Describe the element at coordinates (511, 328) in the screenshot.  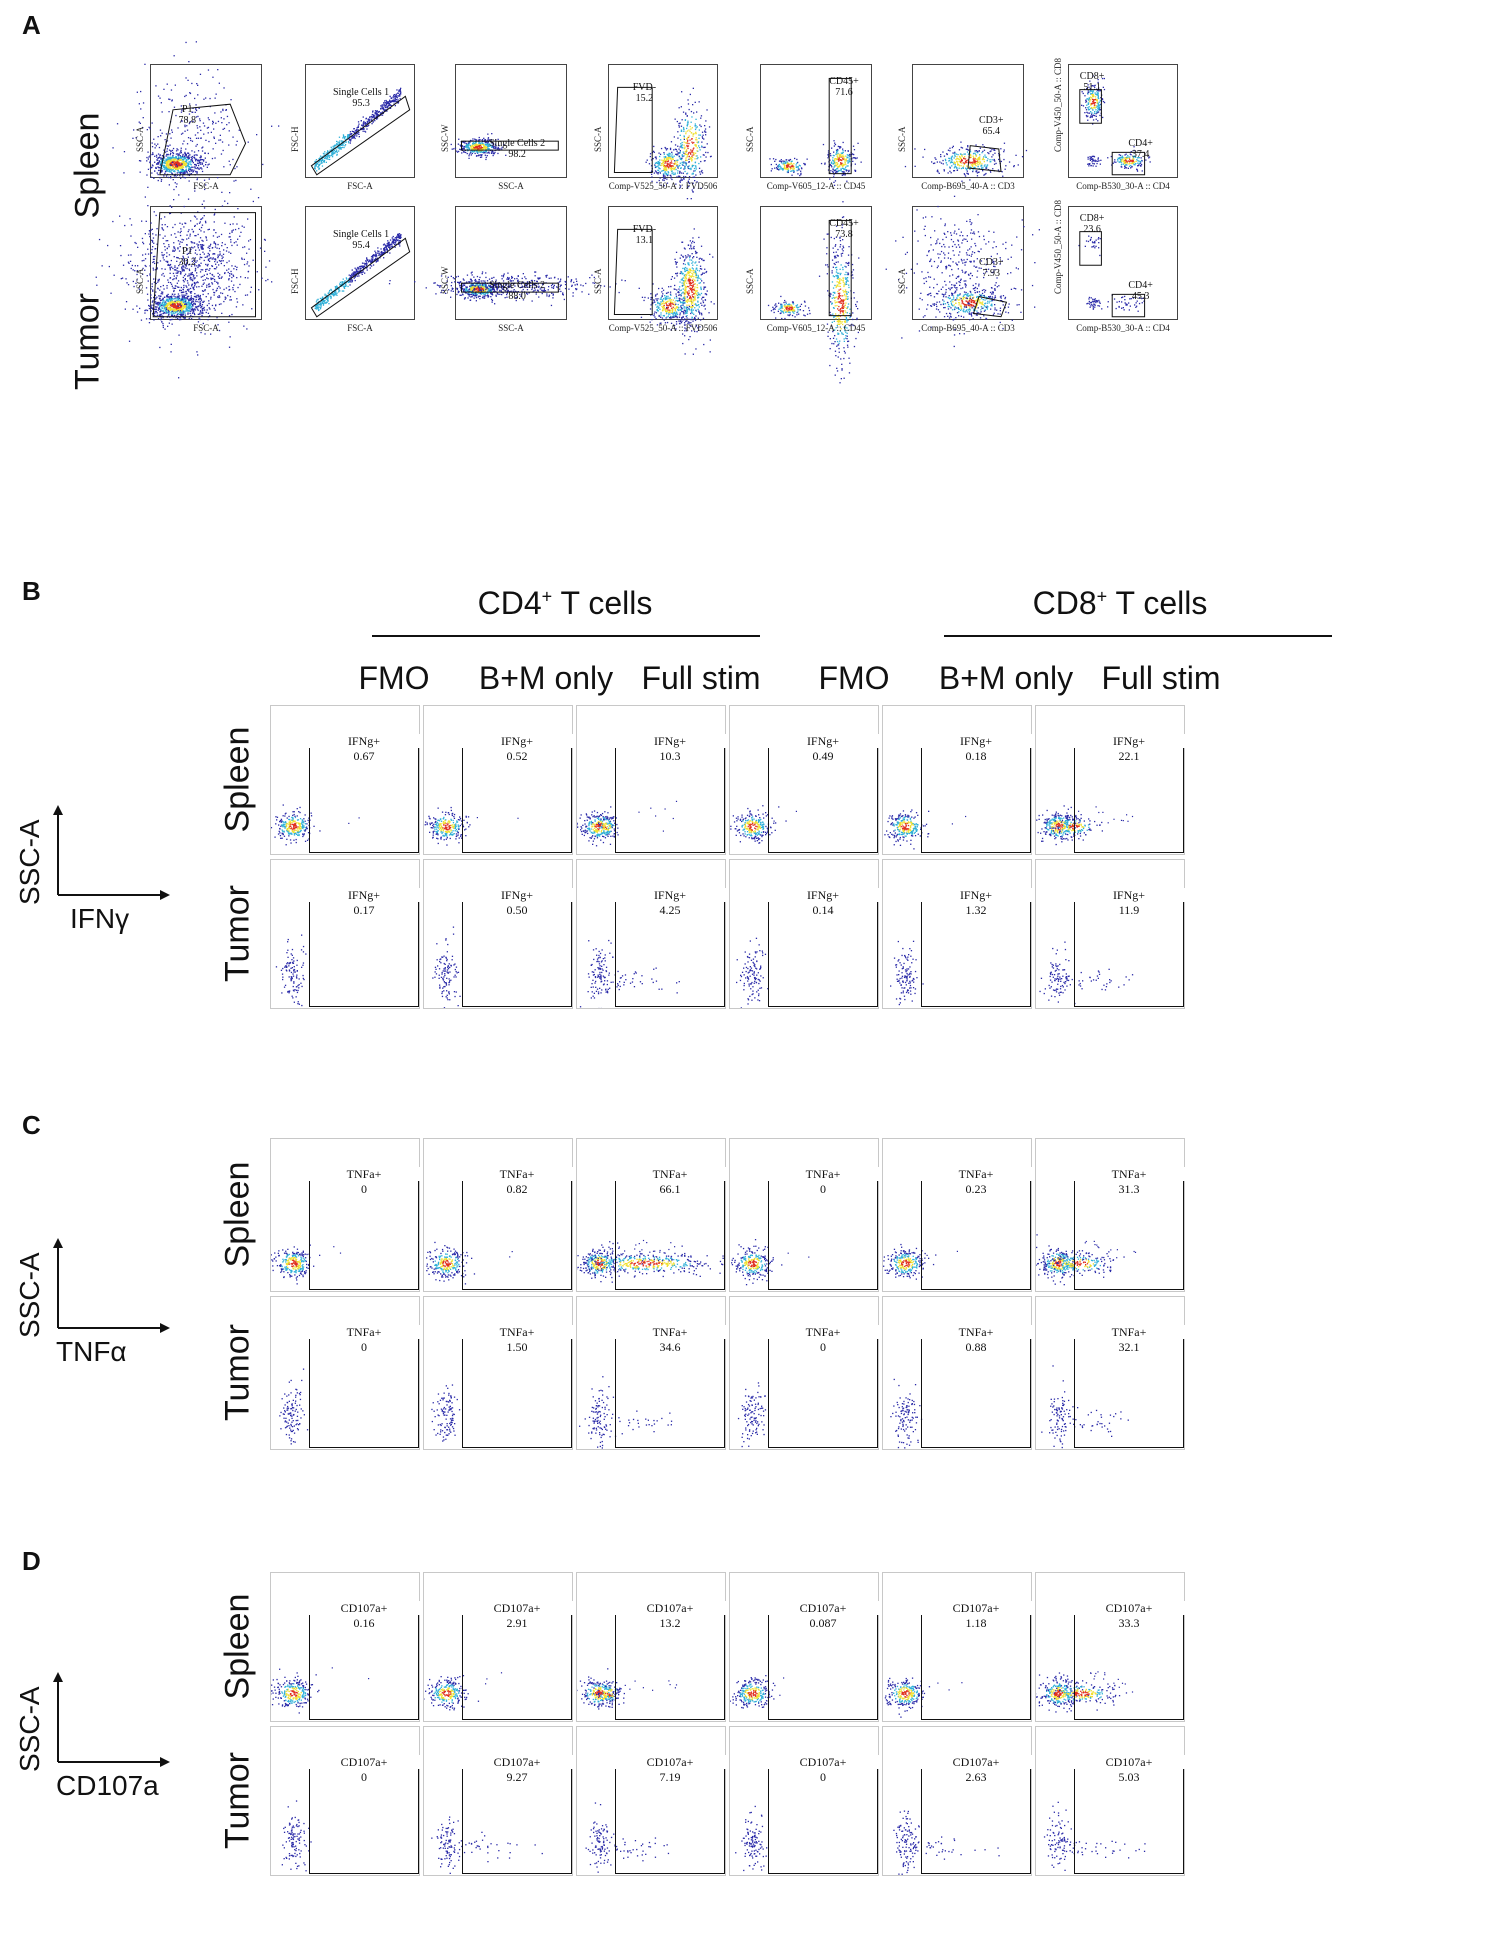
I see `gating-x-axis-label: SSC-A` at that location.